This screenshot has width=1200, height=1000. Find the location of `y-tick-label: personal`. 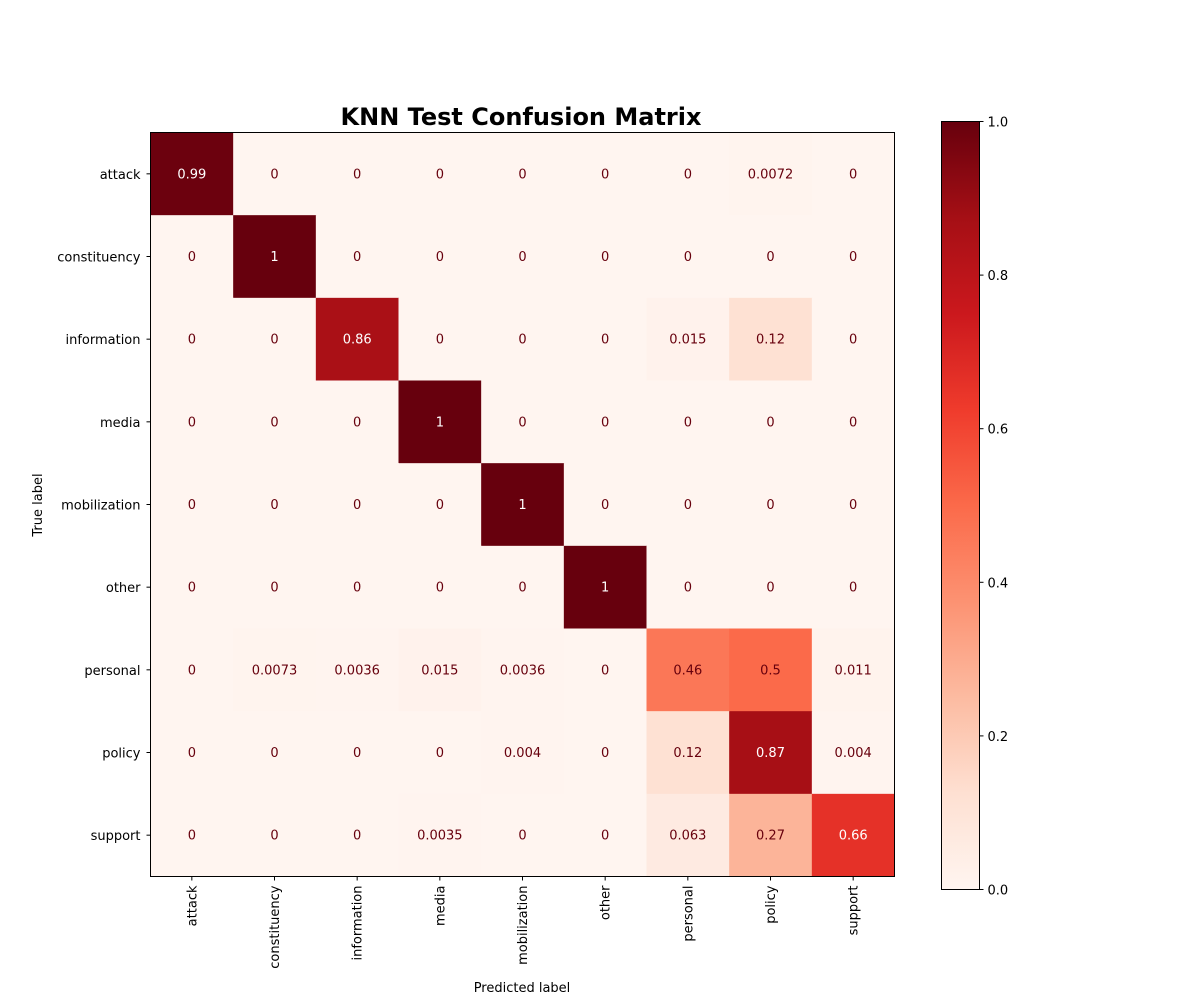

y-tick-label: personal is located at coordinates (112, 671).